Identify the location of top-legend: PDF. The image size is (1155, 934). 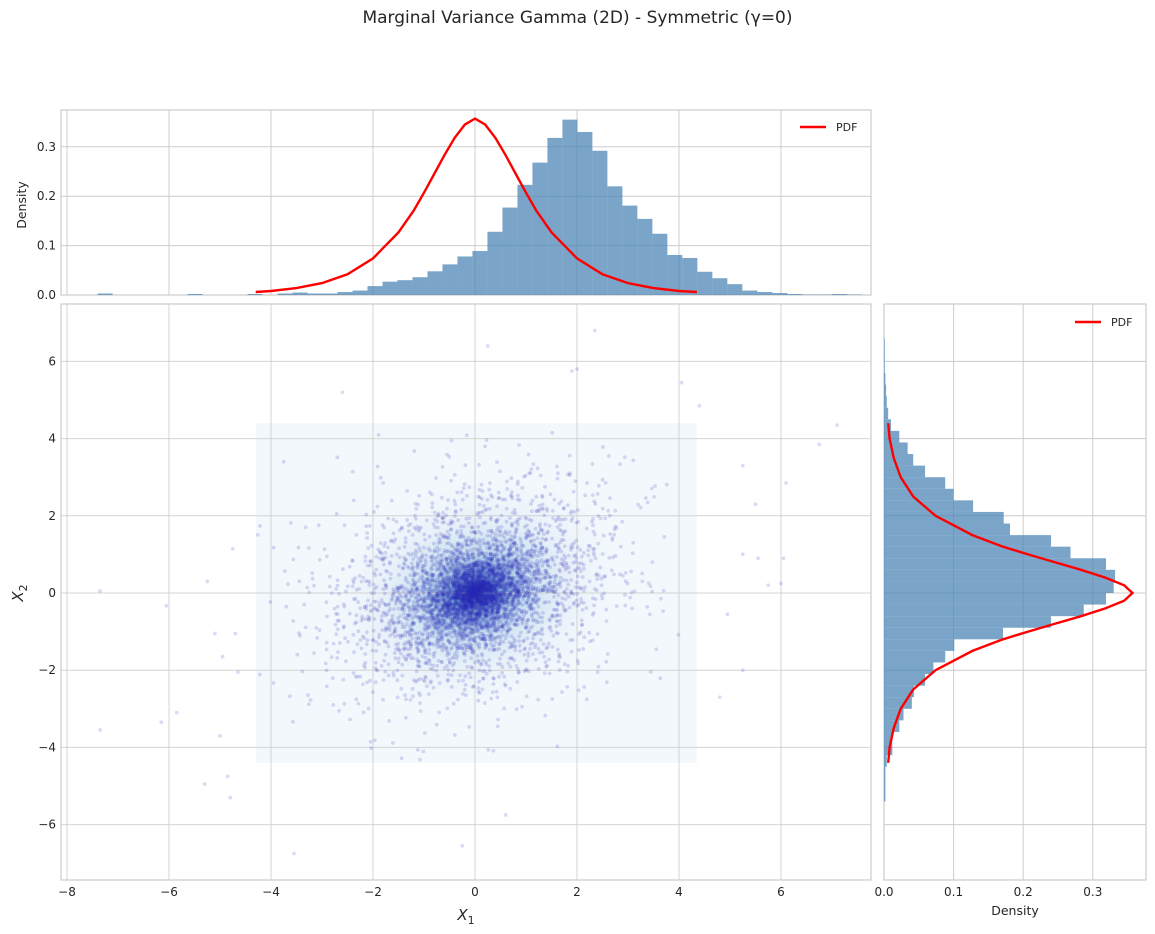
(828, 127).